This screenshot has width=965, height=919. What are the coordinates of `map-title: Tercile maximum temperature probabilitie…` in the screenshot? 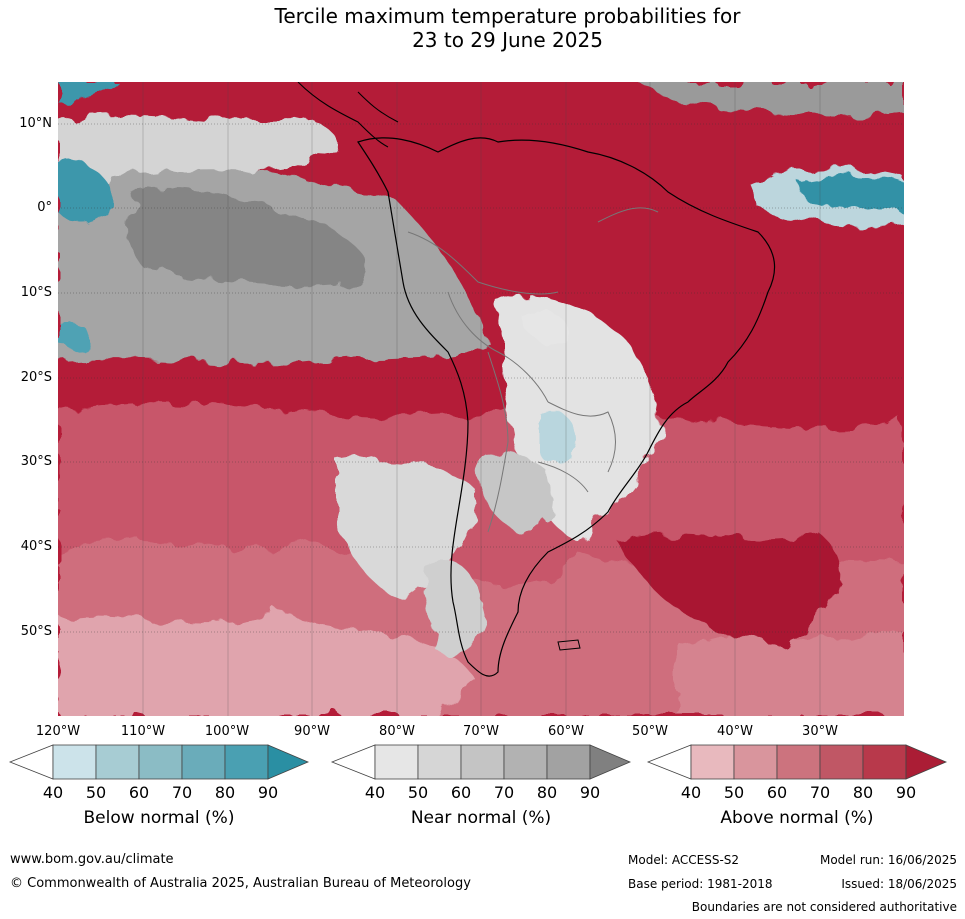 It's located at (482, 28).